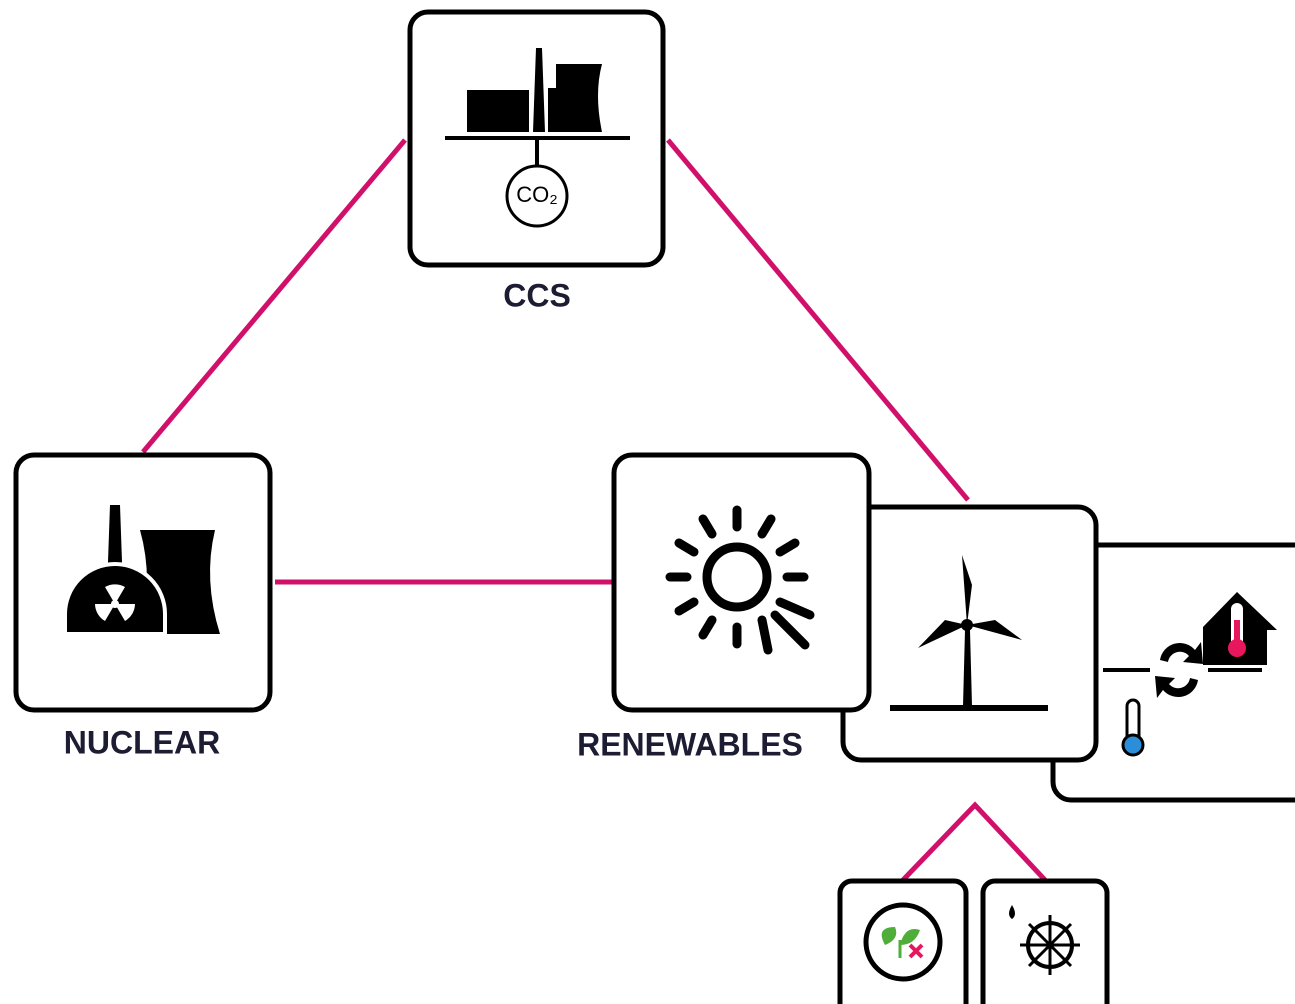  What do you see at coordinates (818, 320) in the screenshot?
I see `link-ccs-renewables` at bounding box center [818, 320].